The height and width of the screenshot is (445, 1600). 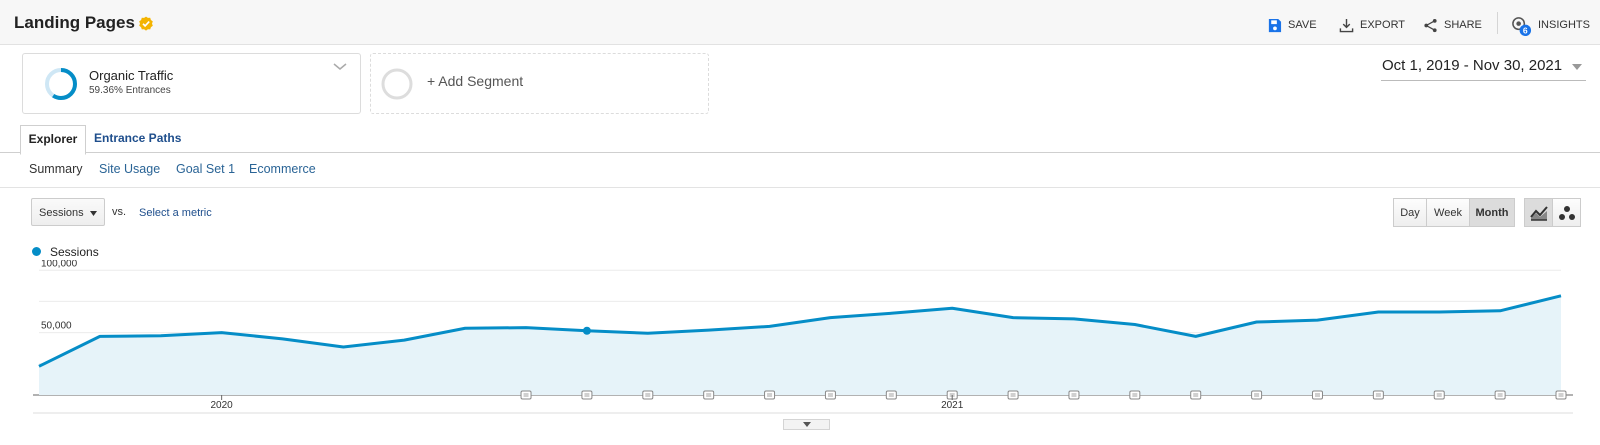 I want to click on motion-chart-icon, so click(x=1566, y=212).